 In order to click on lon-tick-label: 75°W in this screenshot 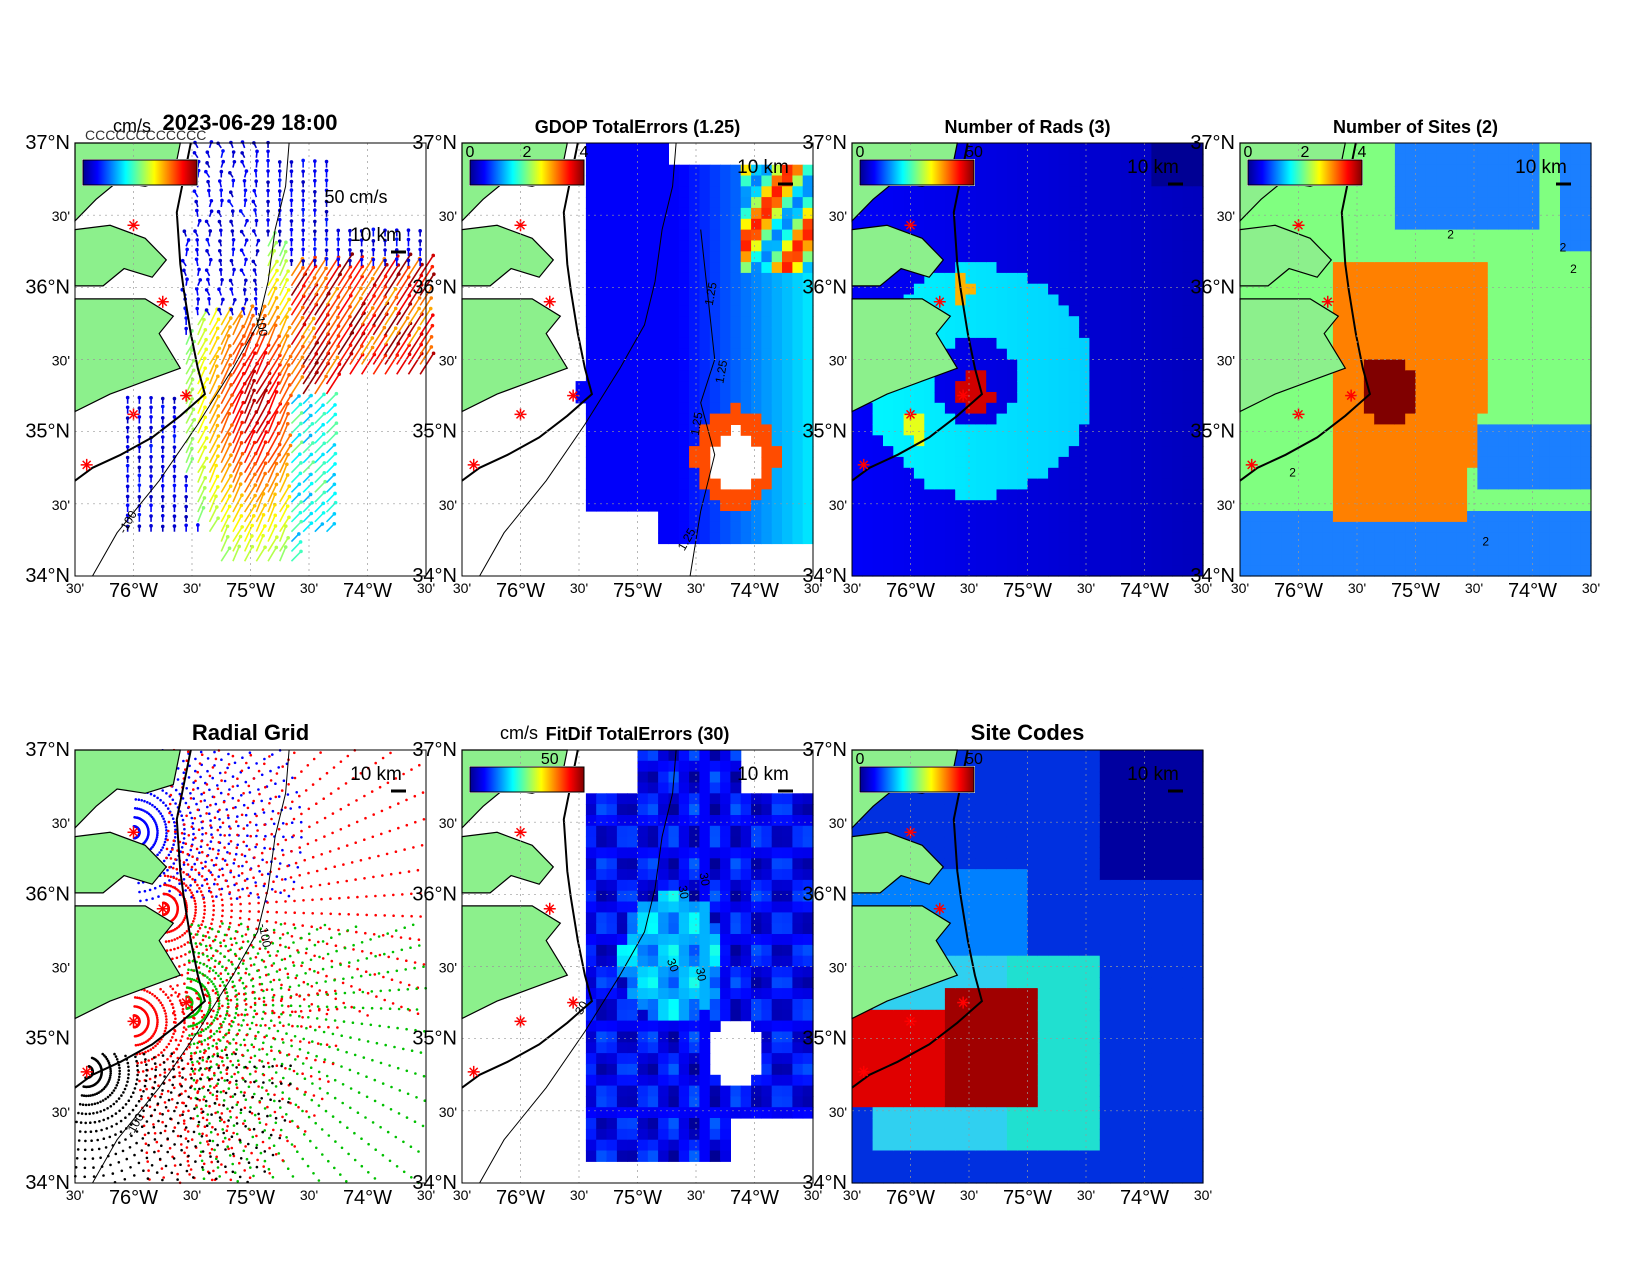, I will do `click(637, 591)`.